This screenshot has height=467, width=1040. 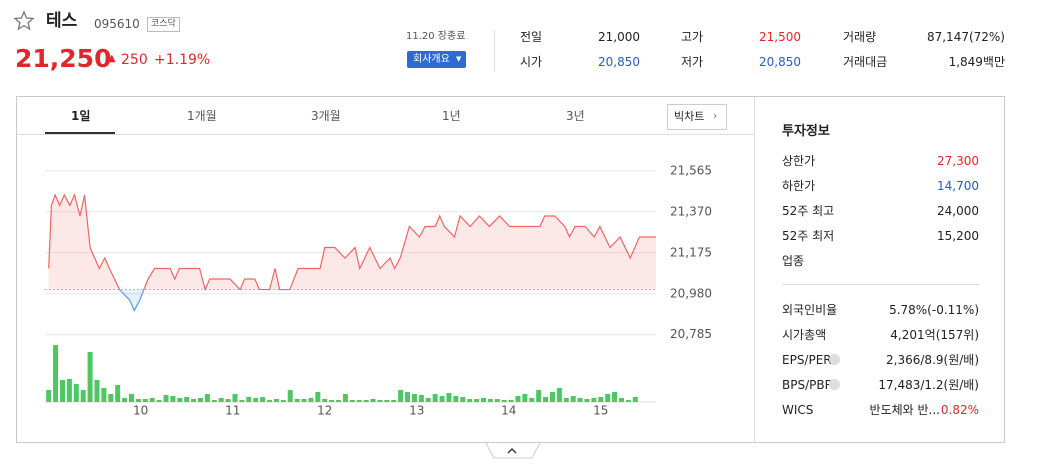 What do you see at coordinates (697, 117) in the screenshot?
I see `big-chart-button: 빅차트 ›` at bounding box center [697, 117].